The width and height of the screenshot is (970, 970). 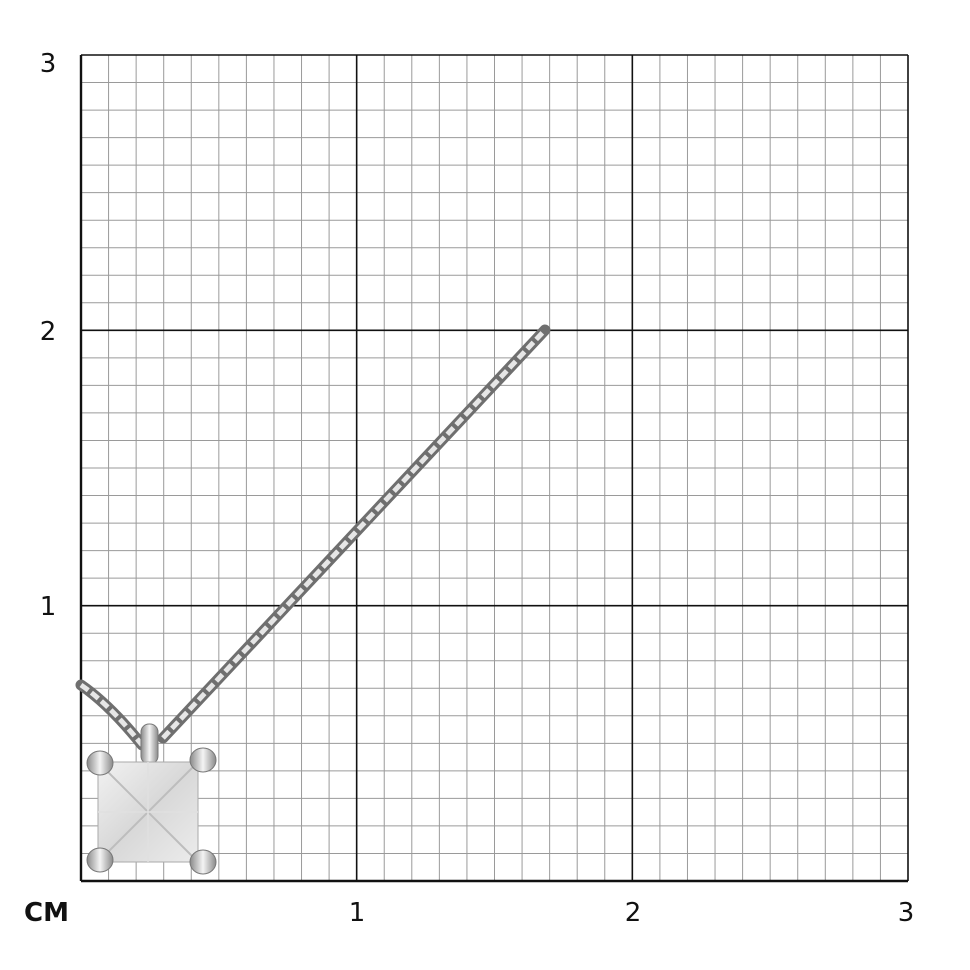 I want to click on y-tick-label: 1, so click(x=48, y=607).